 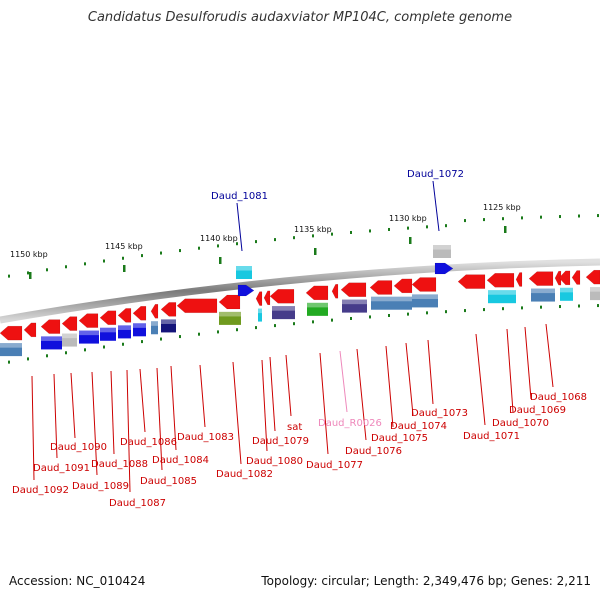 What do you see at coordinates (205, 437) in the screenshot?
I see `gene-label: Daud_1083` at bounding box center [205, 437].